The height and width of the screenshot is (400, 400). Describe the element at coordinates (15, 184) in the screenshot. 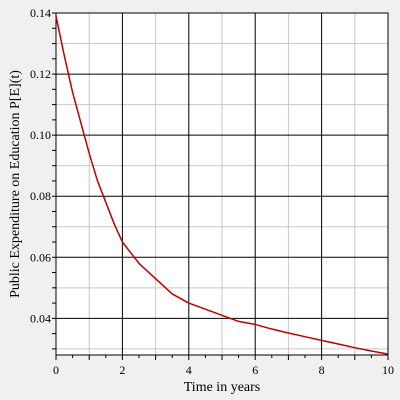

I see `y-axis-title: Public Expenditure on Education P[E](t)` at that location.